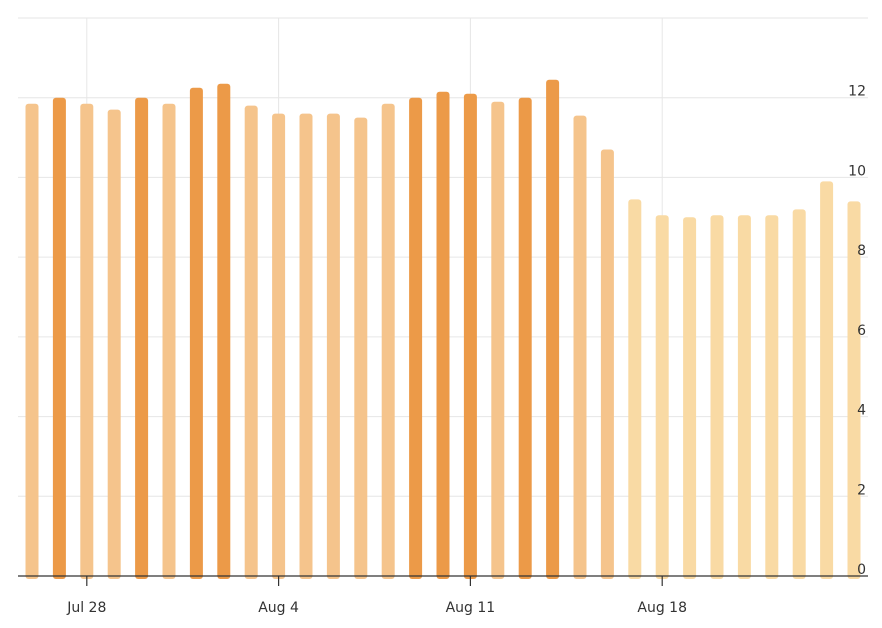 This screenshot has height=628, width=882. Describe the element at coordinates (861, 411) in the screenshot. I see `y-tick-label: 4` at that location.